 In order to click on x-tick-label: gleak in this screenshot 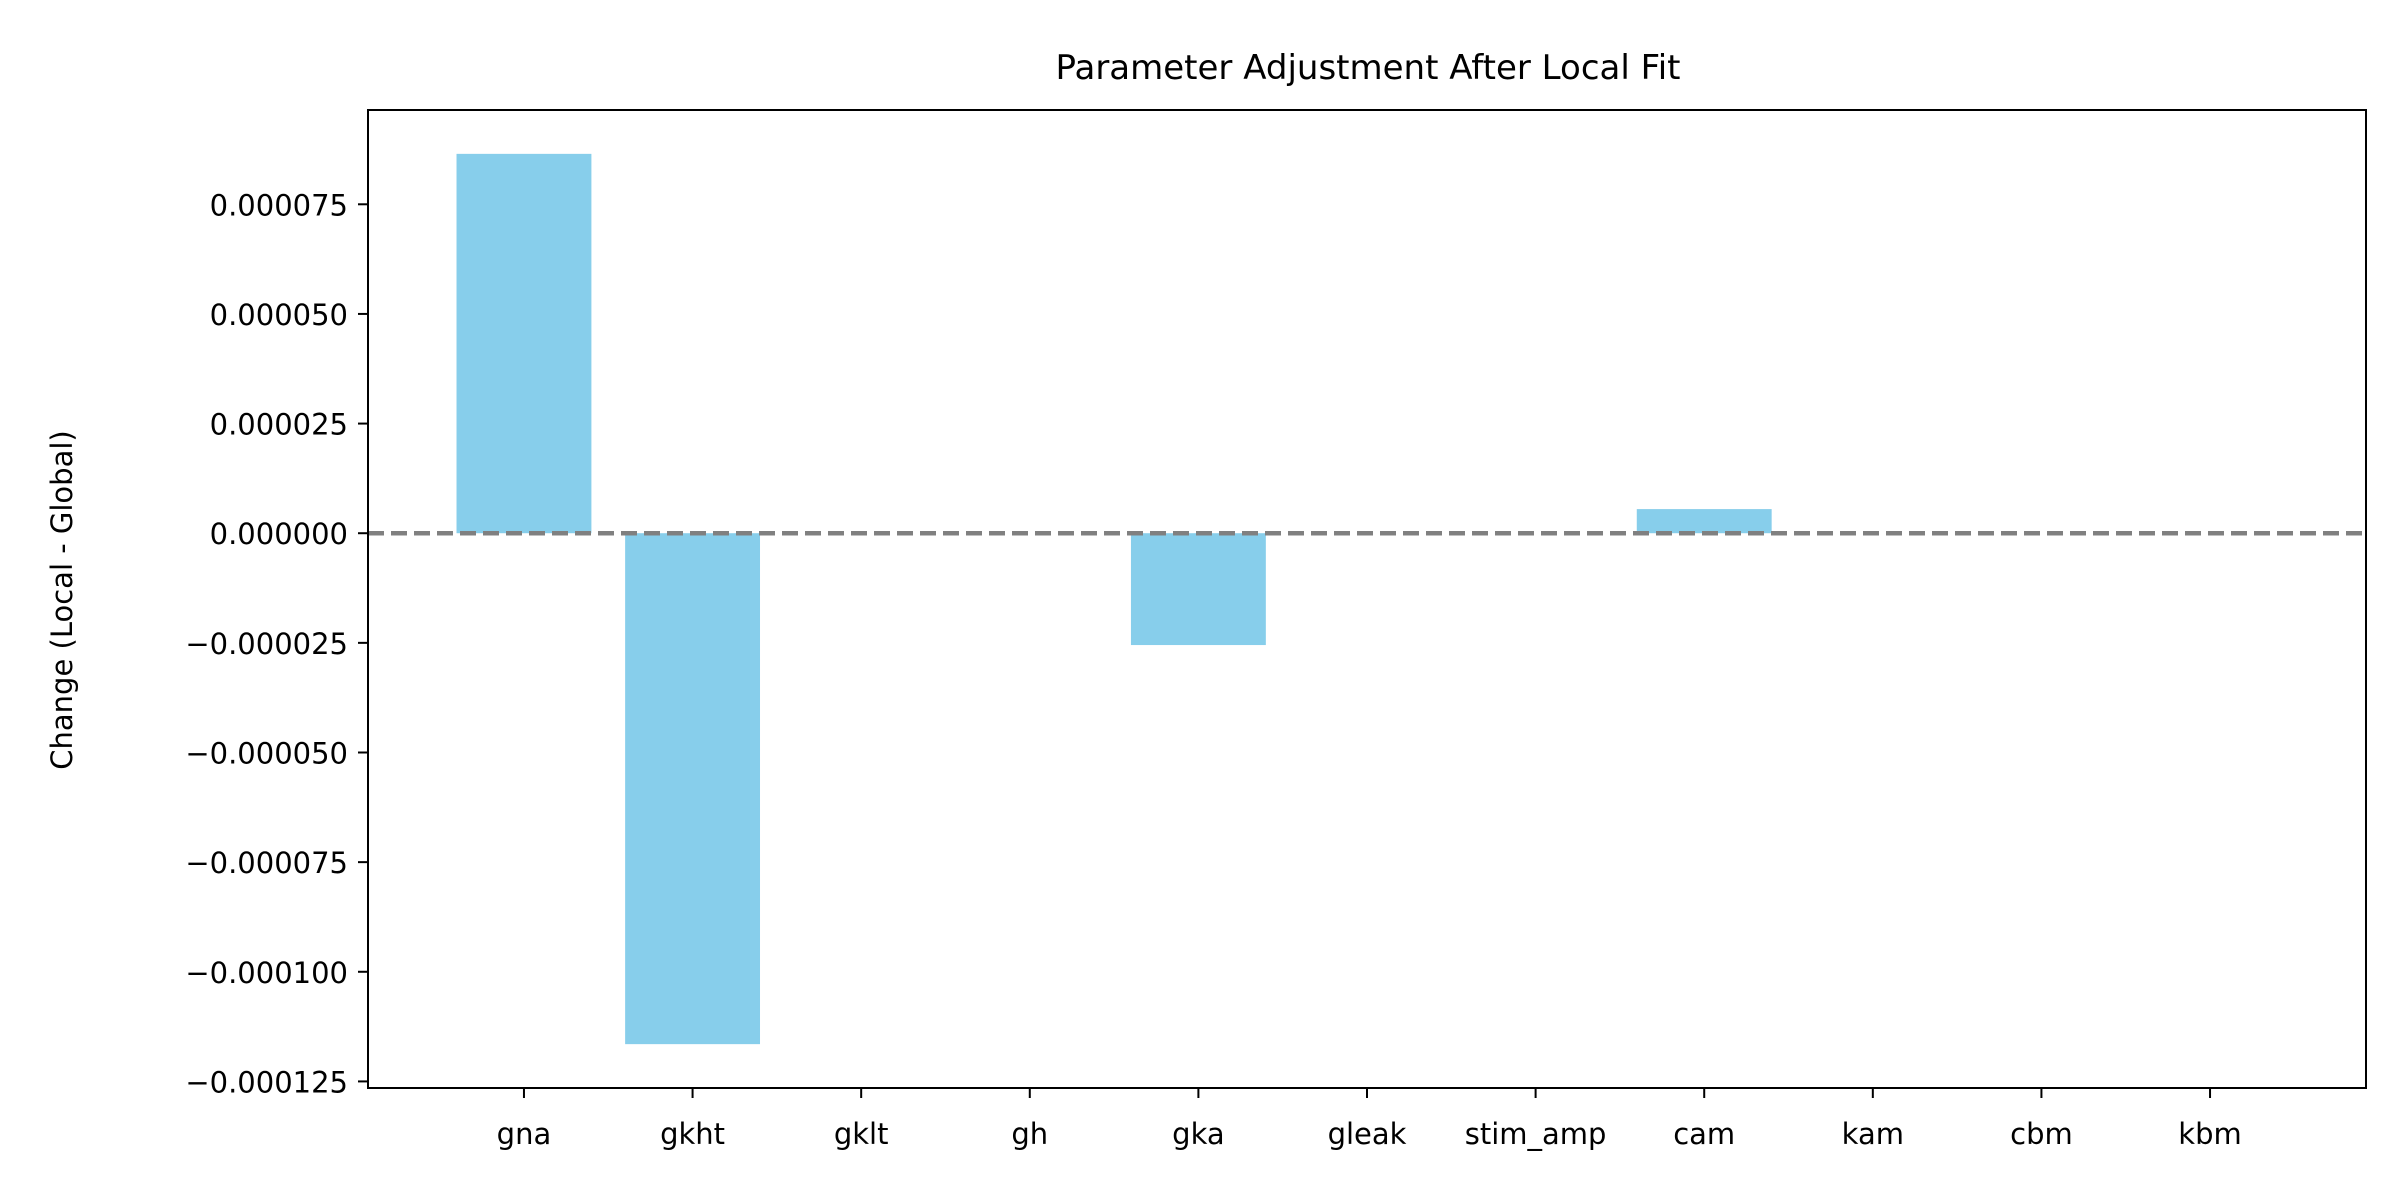, I will do `click(1367, 1134)`.